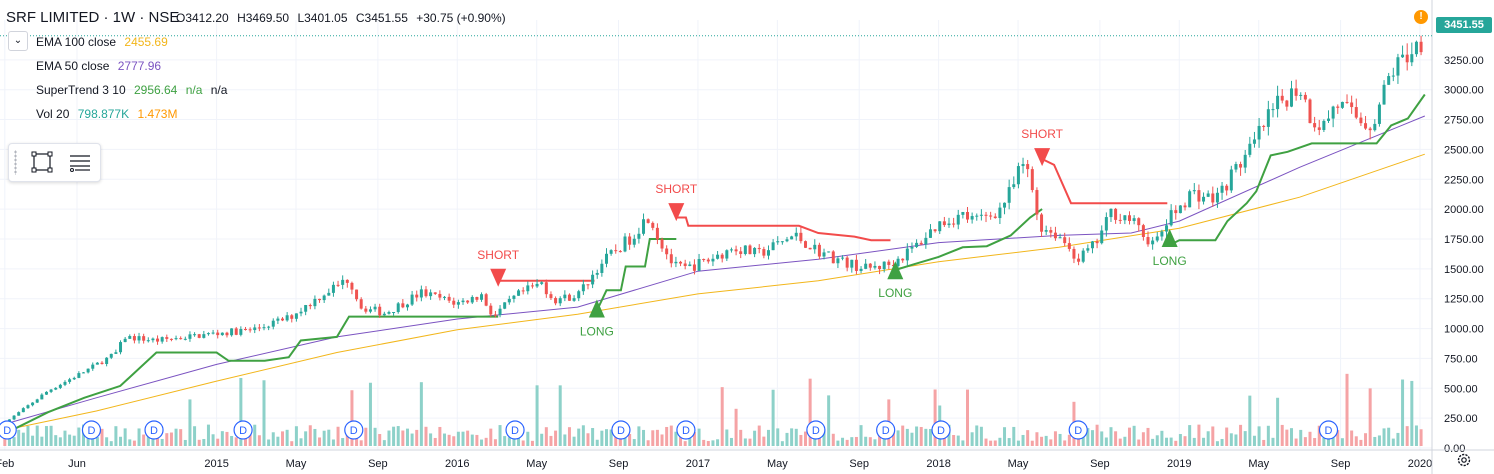 The width and height of the screenshot is (1494, 474). I want to click on time-tick-label: May, so click(296, 464).